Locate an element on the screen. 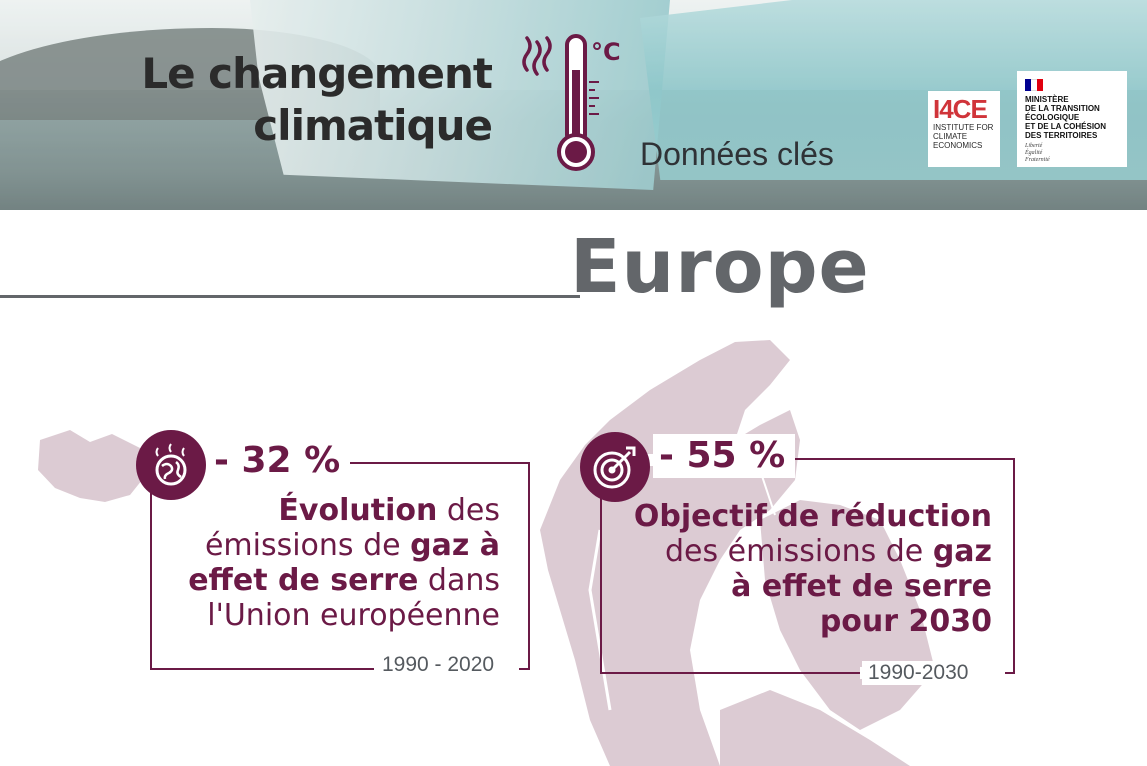 This screenshot has height=766, width=1147. i4ce-logo: I4CE INSTITUTE FOR CLIMATE ECONOMICS is located at coordinates (964, 129).